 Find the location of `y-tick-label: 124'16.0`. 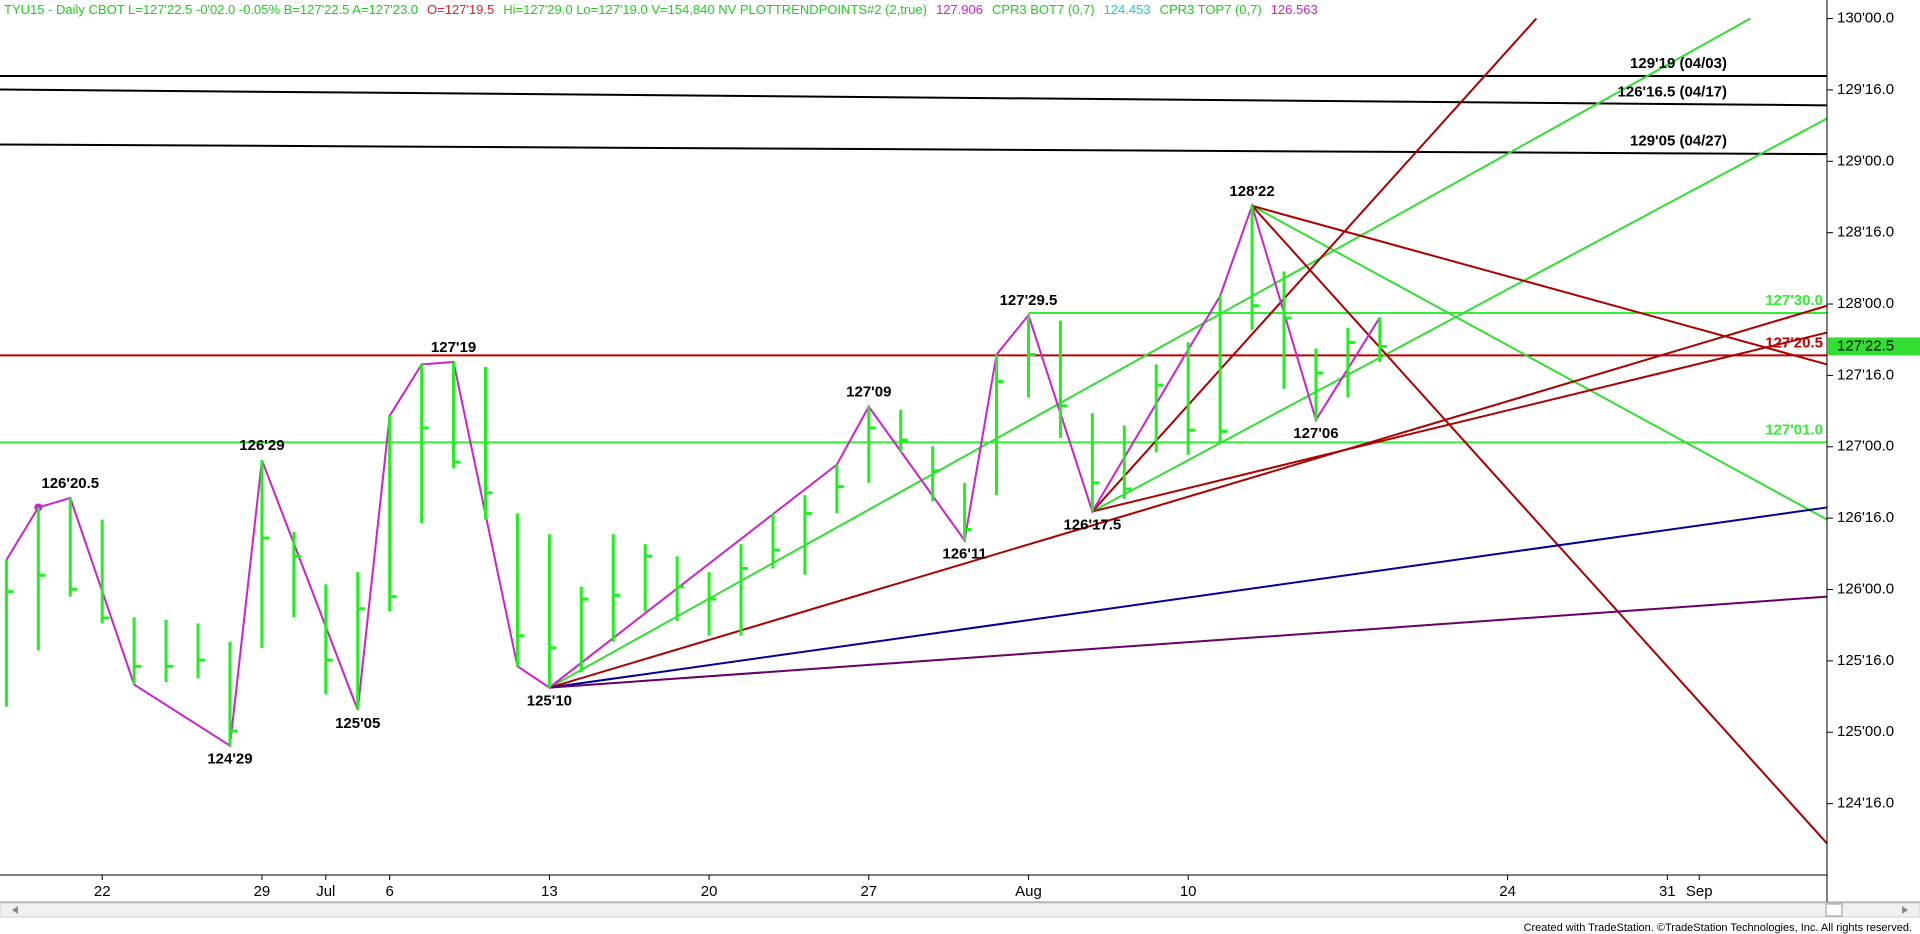

y-tick-label: 124'16.0 is located at coordinates (1865, 803).